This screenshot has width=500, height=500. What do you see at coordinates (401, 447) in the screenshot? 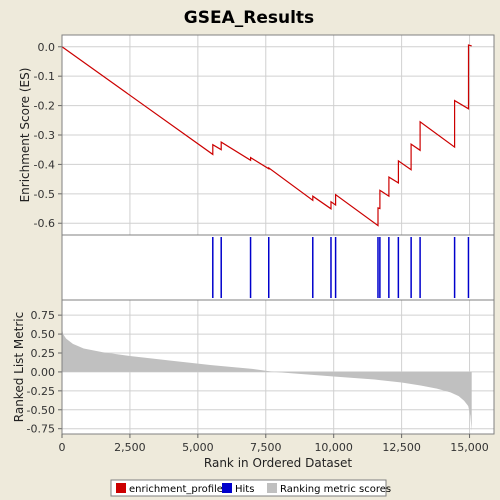
I see `x-tick-label: 12,500` at bounding box center [401, 447].